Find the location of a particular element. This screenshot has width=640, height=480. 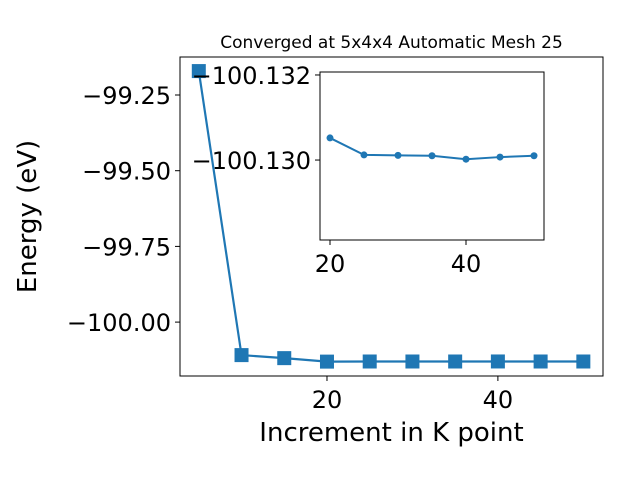

x-axis-label: Increment in K point is located at coordinates (391, 433).